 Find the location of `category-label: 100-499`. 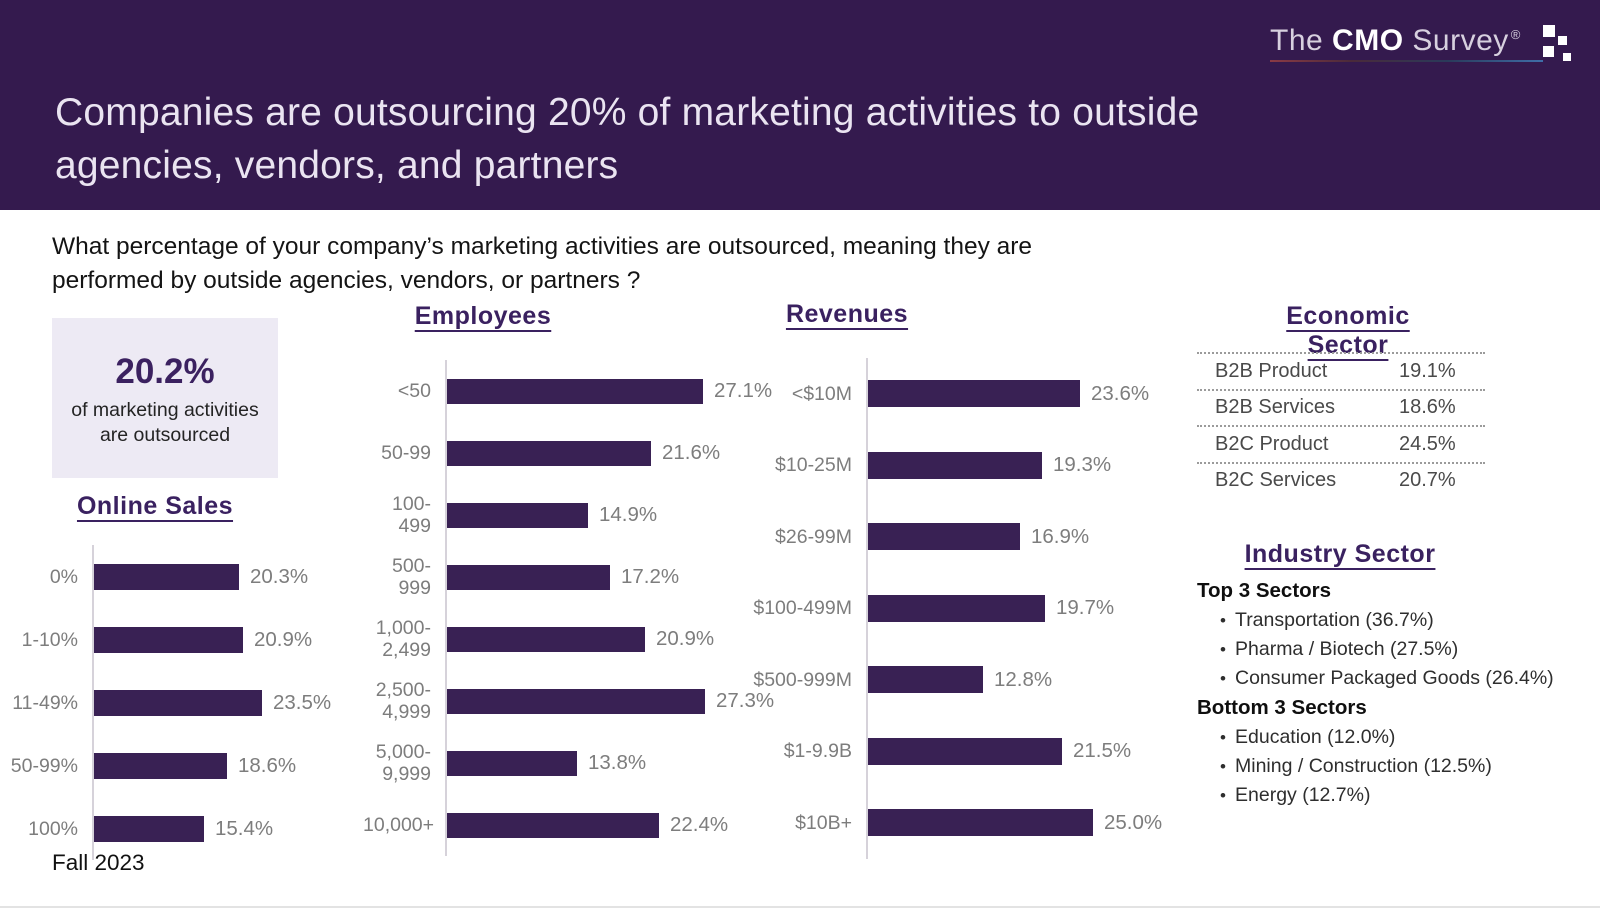

category-label: 100-499 is located at coordinates (411, 515).